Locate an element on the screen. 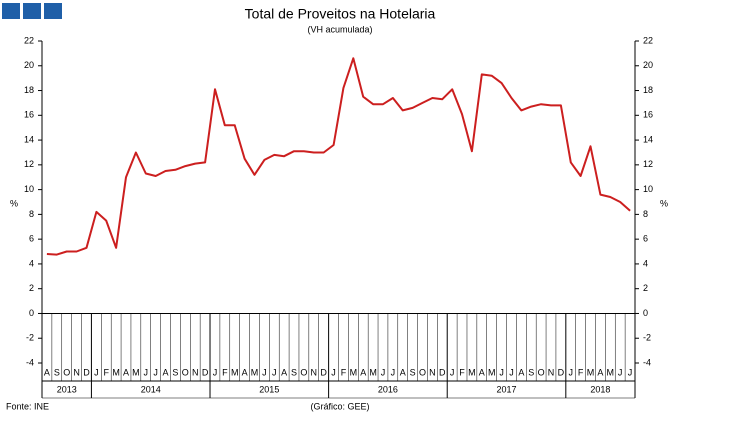 The height and width of the screenshot is (421, 750). credit: (Gráfico: GEE) is located at coordinates (339, 406).